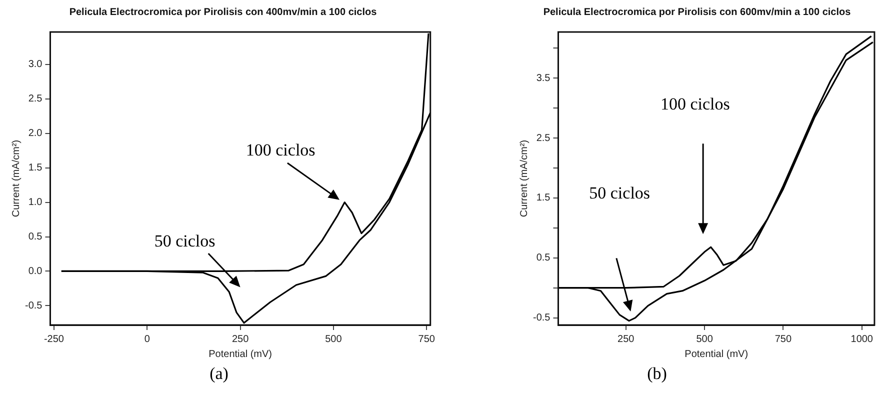  Describe the element at coordinates (697, 12) in the screenshot. I see `chart-title: Pelicula Electrocromica por Pirolisis con 600mv/min a 100 ciclos` at that location.